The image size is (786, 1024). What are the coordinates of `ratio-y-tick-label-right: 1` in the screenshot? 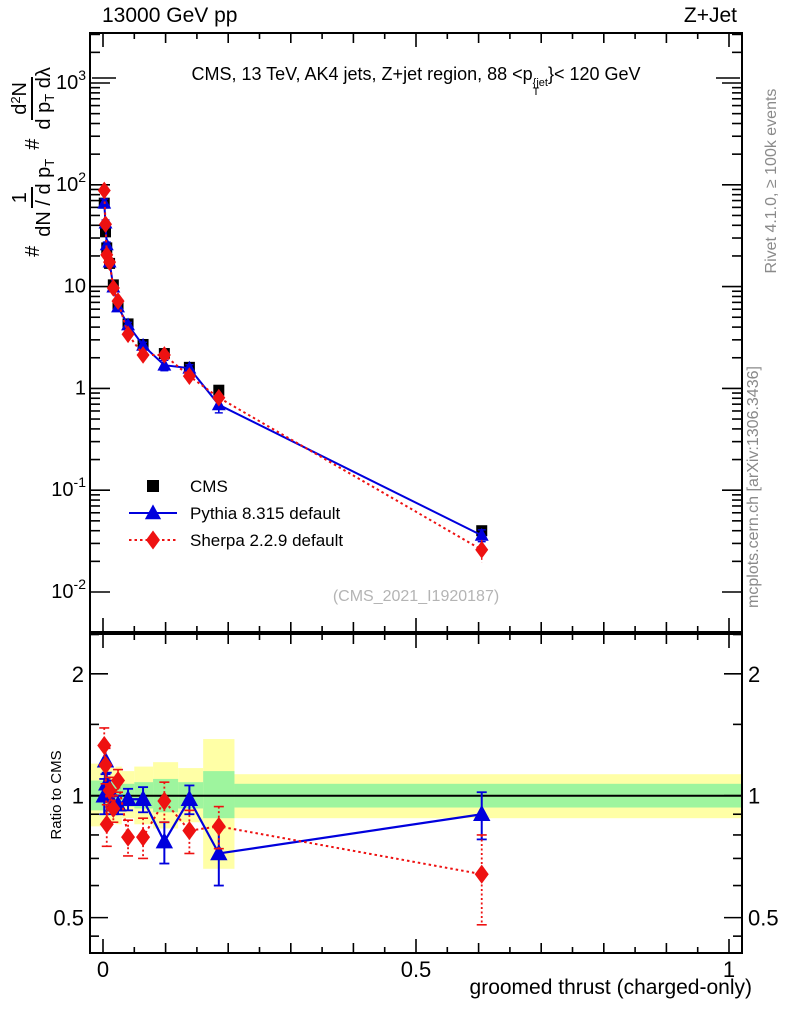 It's located at (754, 796).